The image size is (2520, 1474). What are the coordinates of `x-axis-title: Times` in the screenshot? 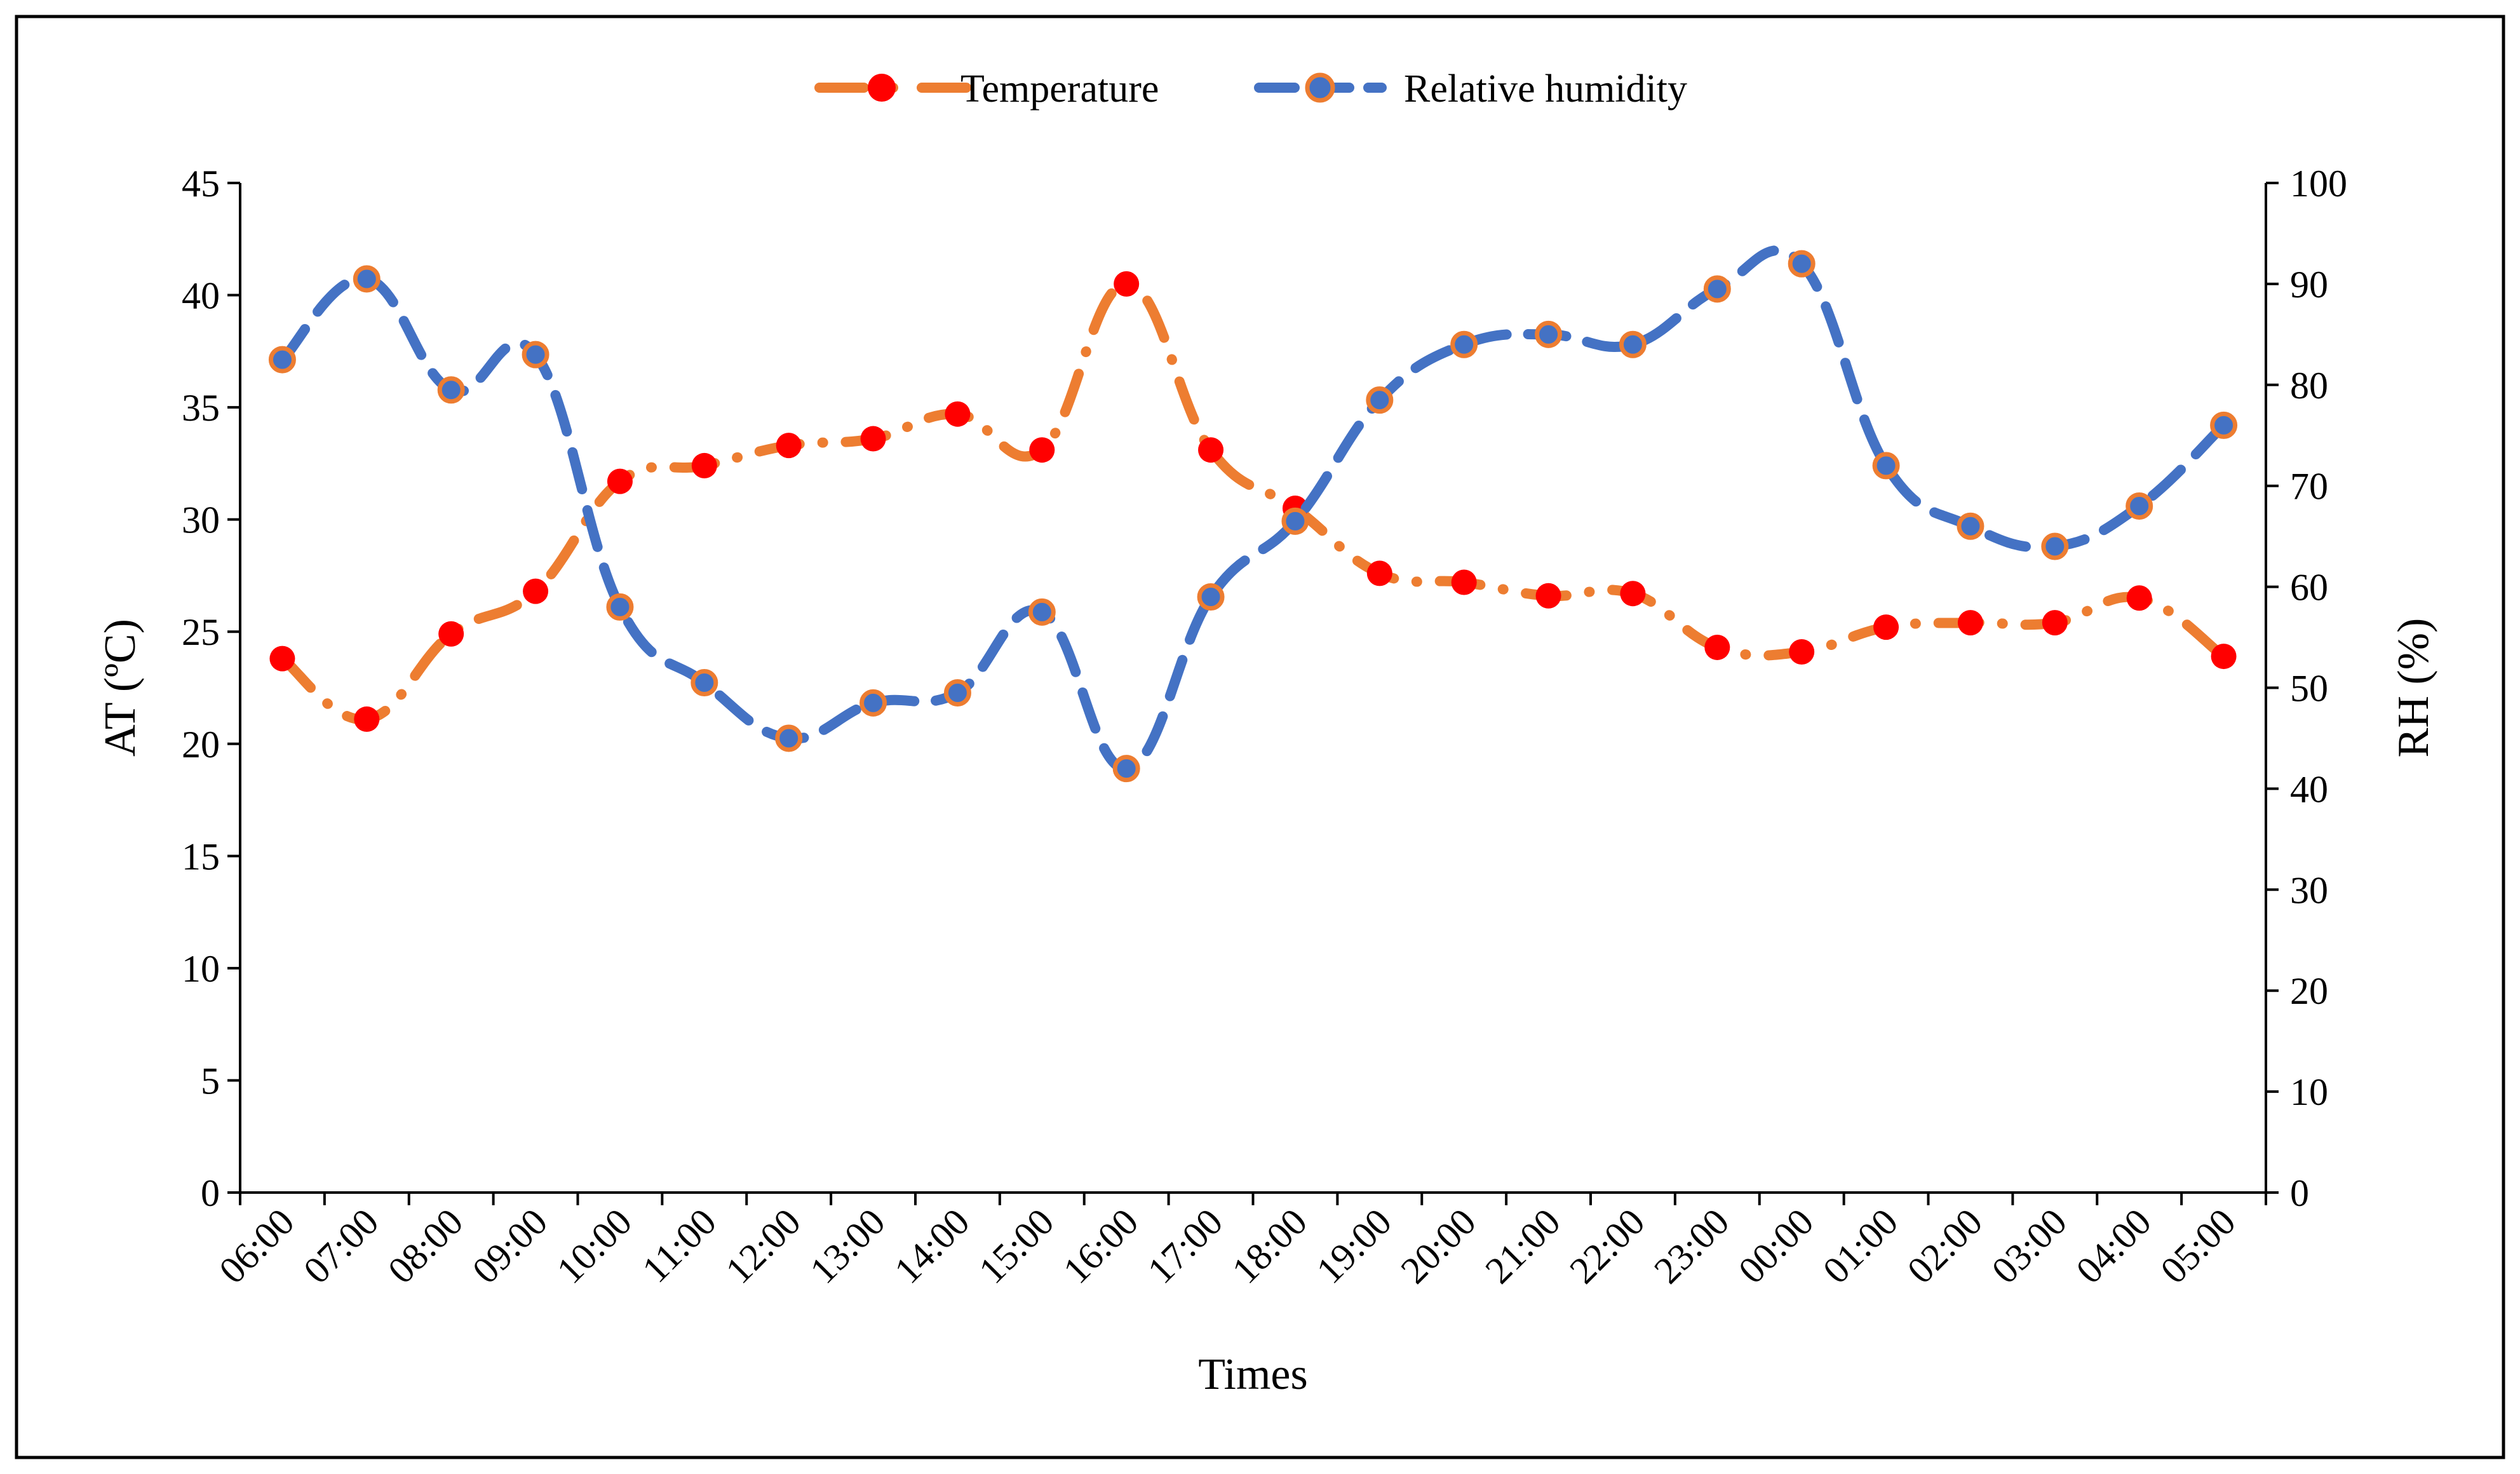 It's located at (1253, 1374).